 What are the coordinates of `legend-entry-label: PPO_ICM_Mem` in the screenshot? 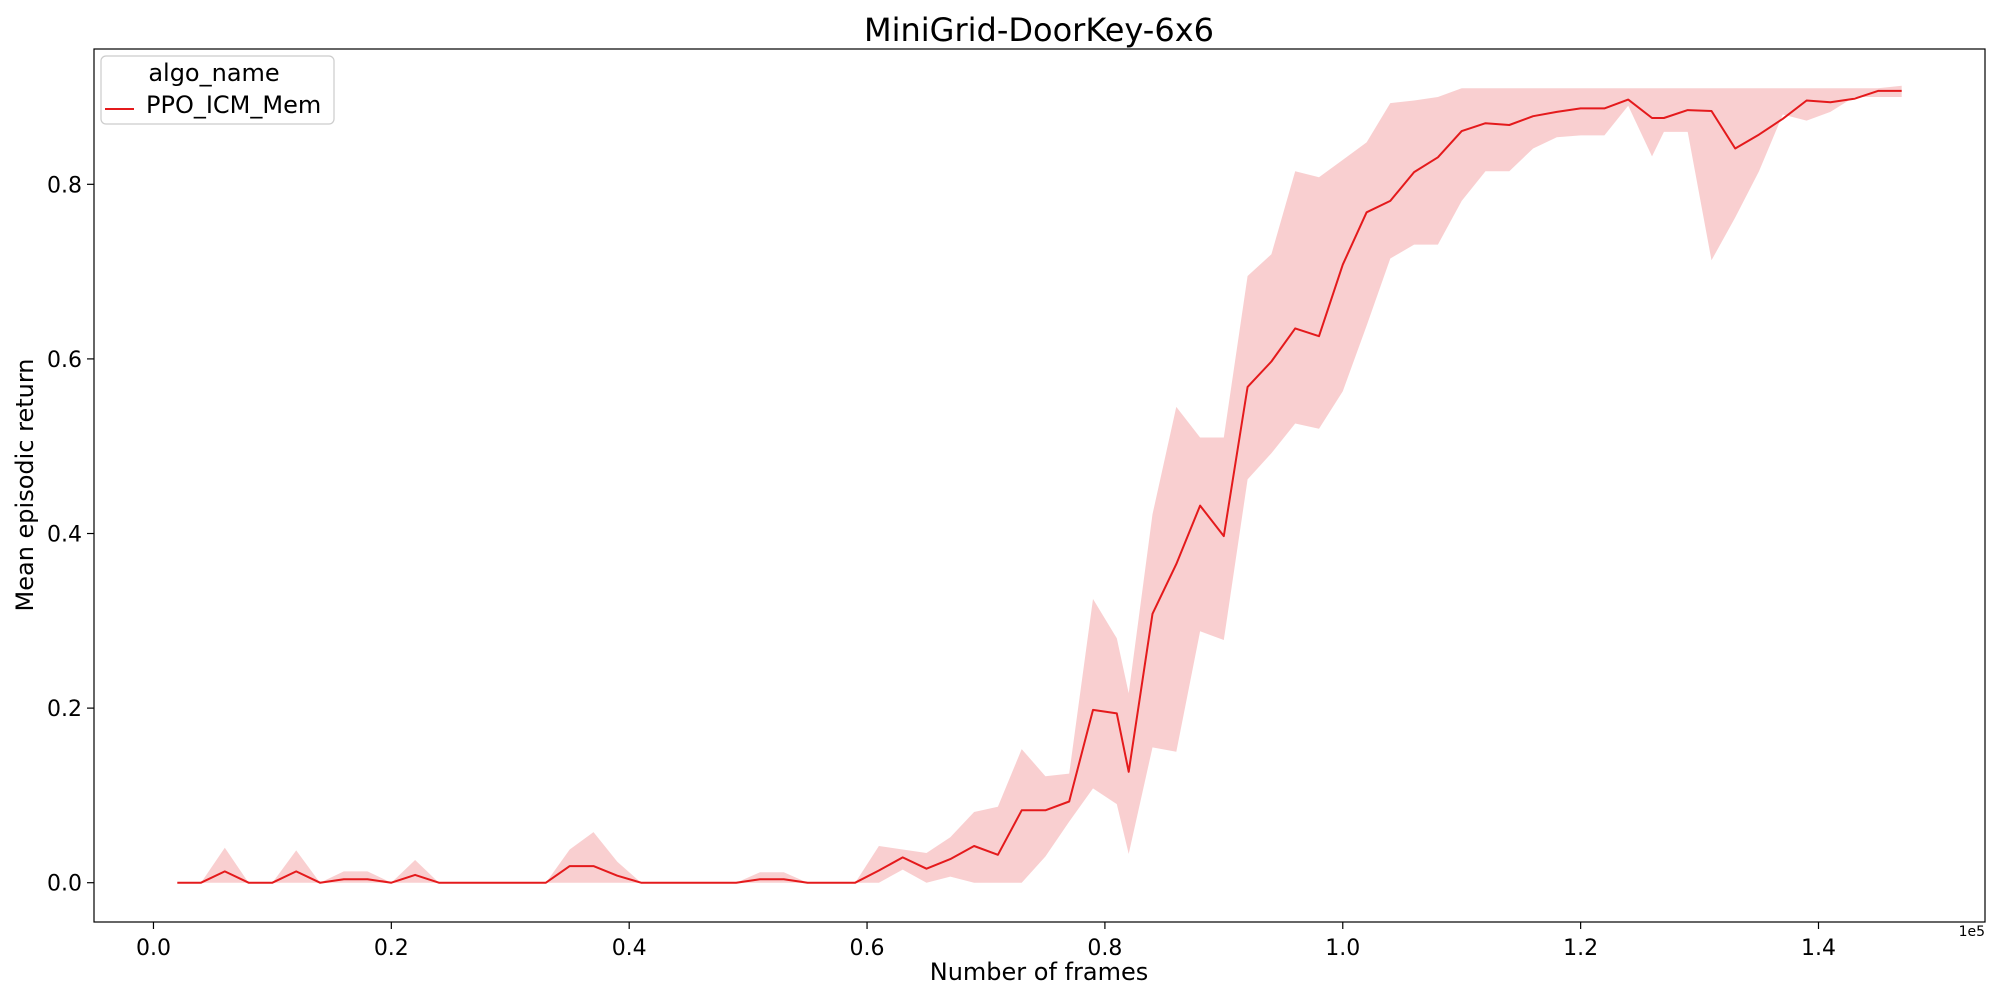 It's located at (233, 105).